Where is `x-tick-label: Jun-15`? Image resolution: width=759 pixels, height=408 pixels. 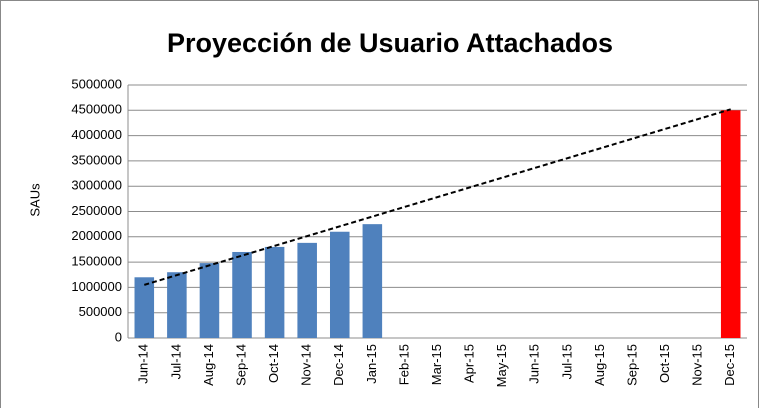
x-tick-label: Jun-15 is located at coordinates (534, 364).